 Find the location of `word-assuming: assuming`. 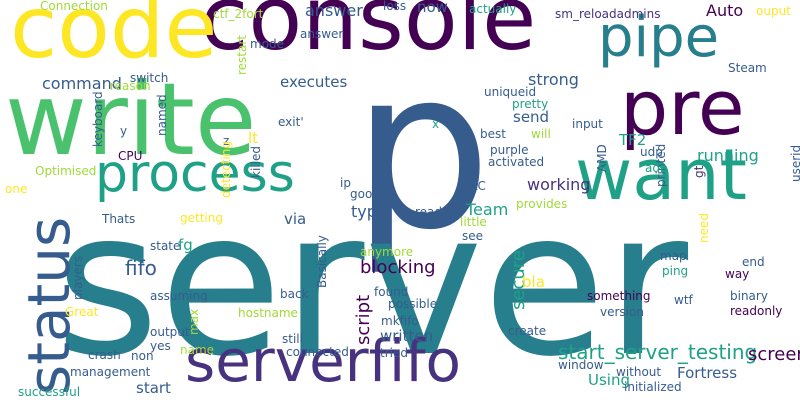

word-assuming: assuming is located at coordinates (179, 296).